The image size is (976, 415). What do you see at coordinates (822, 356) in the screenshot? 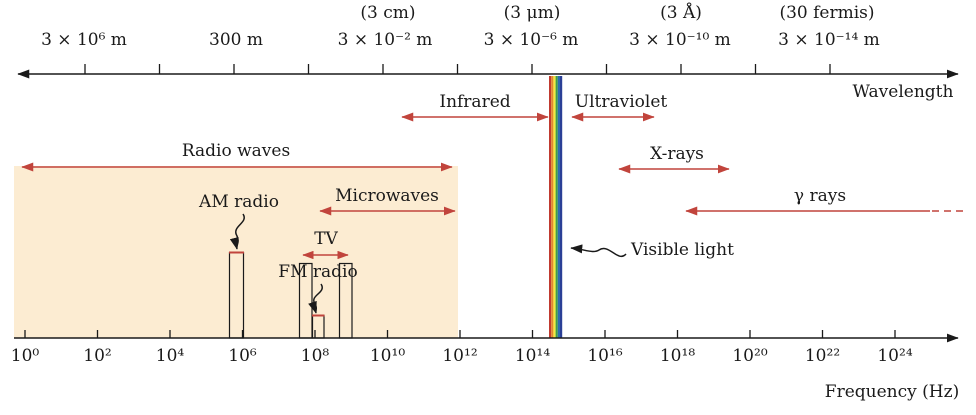
I see `freq-tick-10-22: 10²²` at bounding box center [822, 356].